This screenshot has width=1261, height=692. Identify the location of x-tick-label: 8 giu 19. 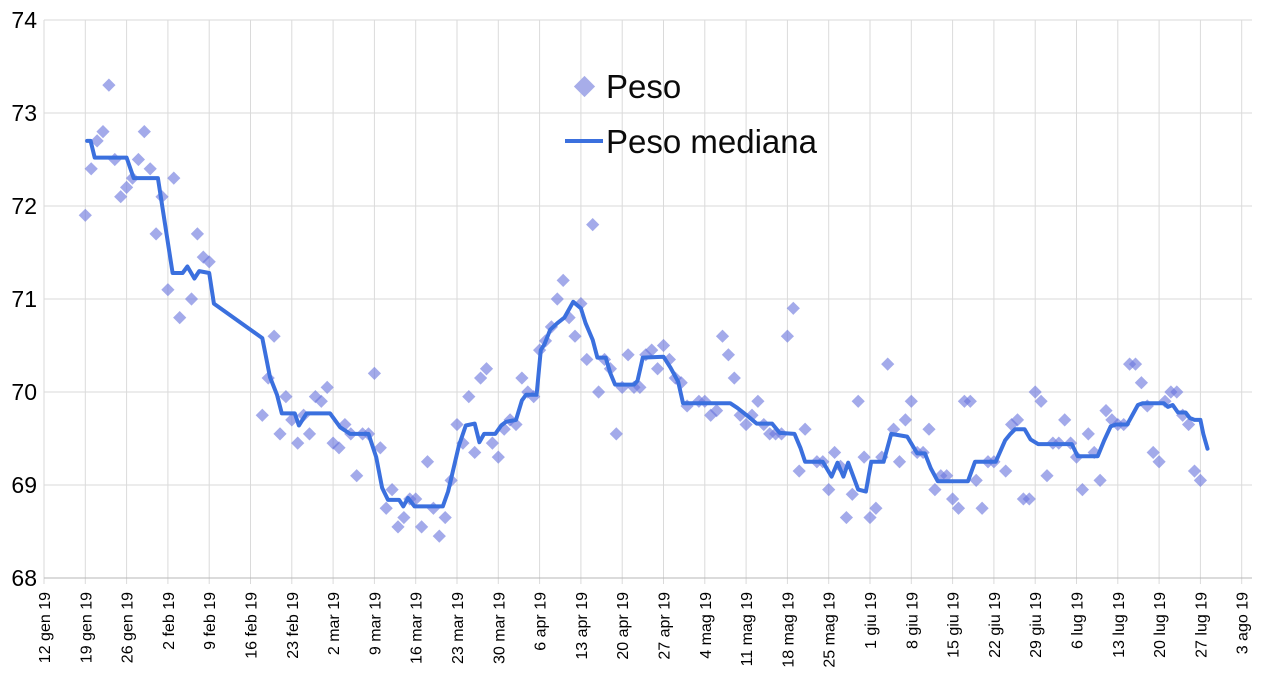
(912, 620).